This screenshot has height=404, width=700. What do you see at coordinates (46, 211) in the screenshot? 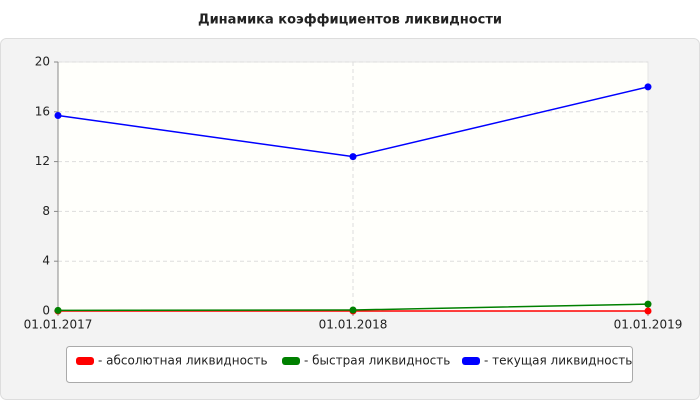
I see `y-tick-label: 8` at bounding box center [46, 211].